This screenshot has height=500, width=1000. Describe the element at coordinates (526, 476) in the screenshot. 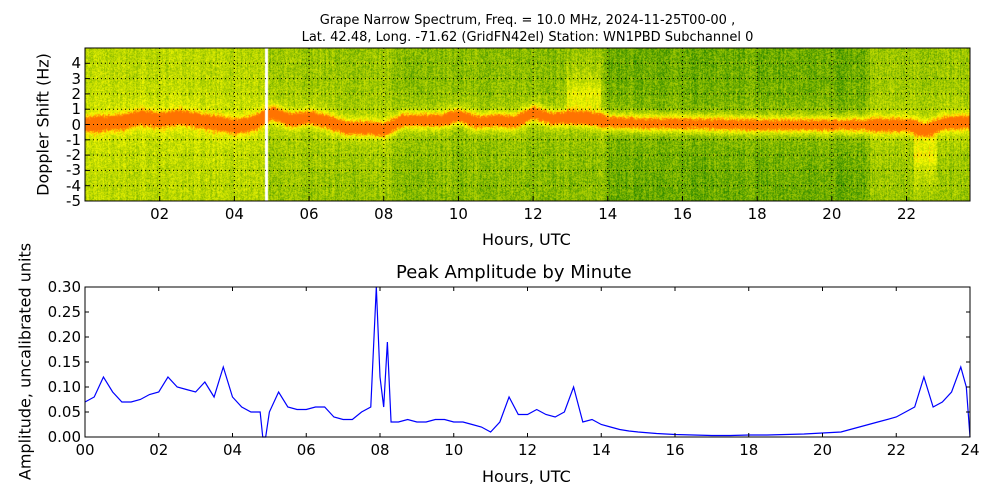

I see `amplitude-xlabel: Hours, UTC` at that location.